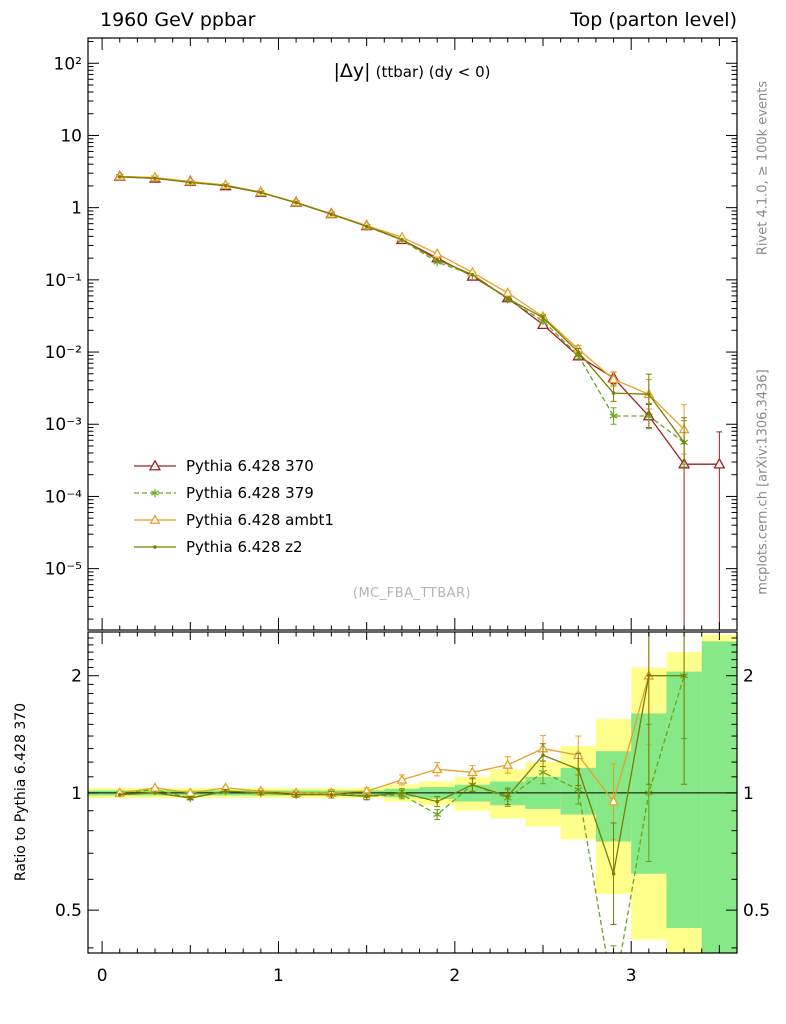 The width and height of the screenshot is (786, 1024). What do you see at coordinates (178, 20) in the screenshot?
I see `header-beam: 1960 GeV ppbar` at bounding box center [178, 20].